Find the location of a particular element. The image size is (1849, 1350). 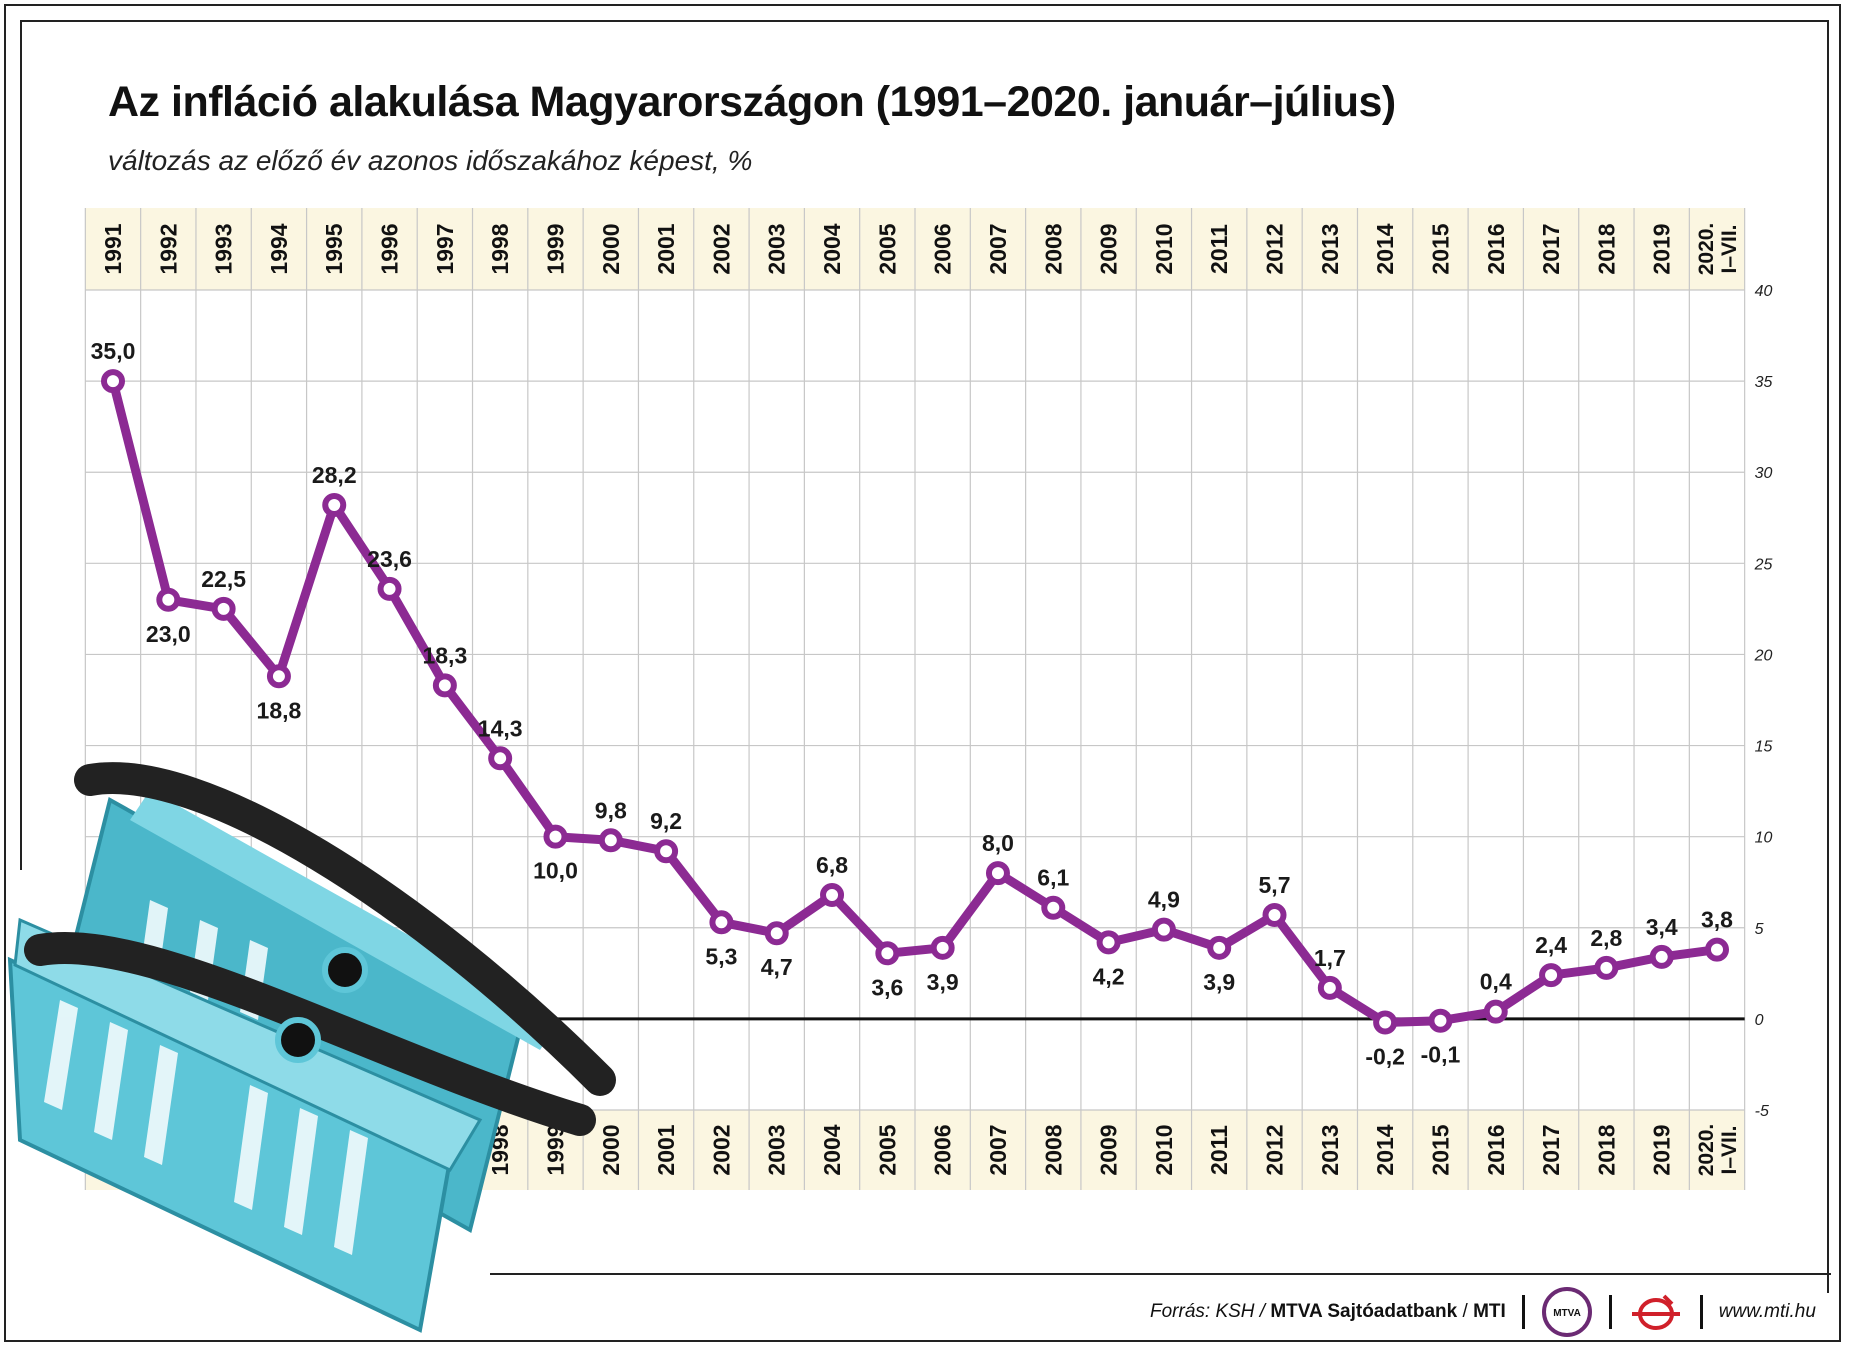

year-label-text: 2016 is located at coordinates (1496, 248).